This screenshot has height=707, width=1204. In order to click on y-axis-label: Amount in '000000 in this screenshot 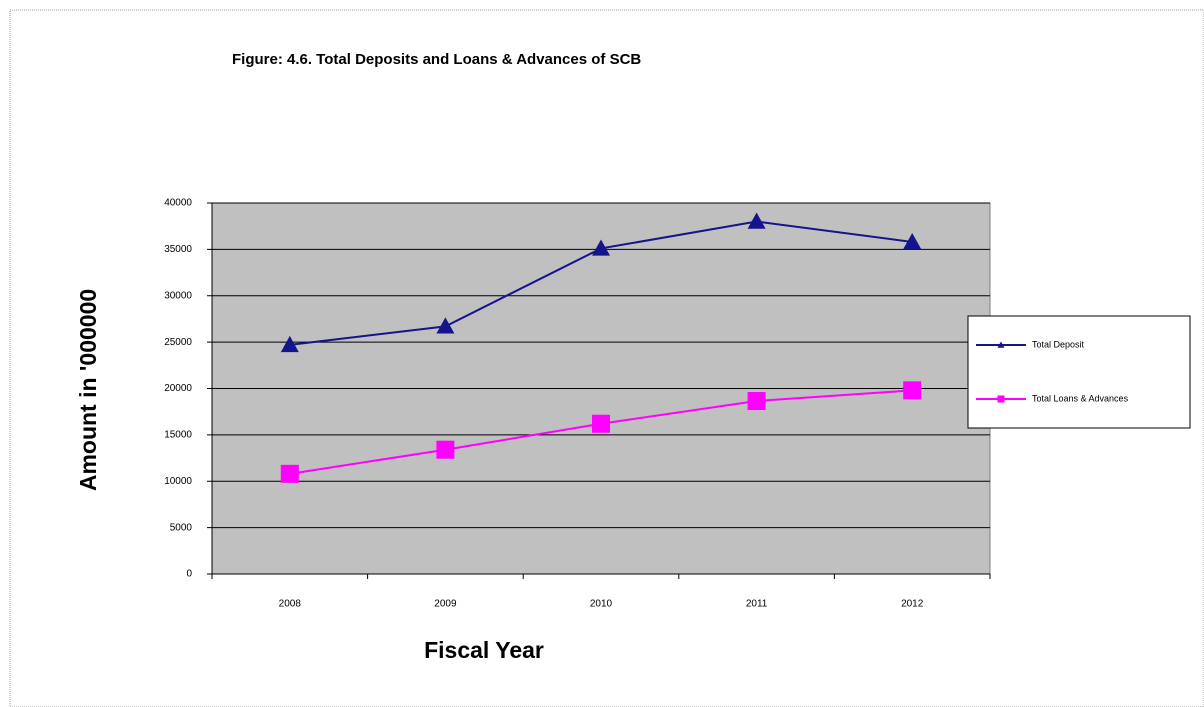, I will do `click(88, 390)`.